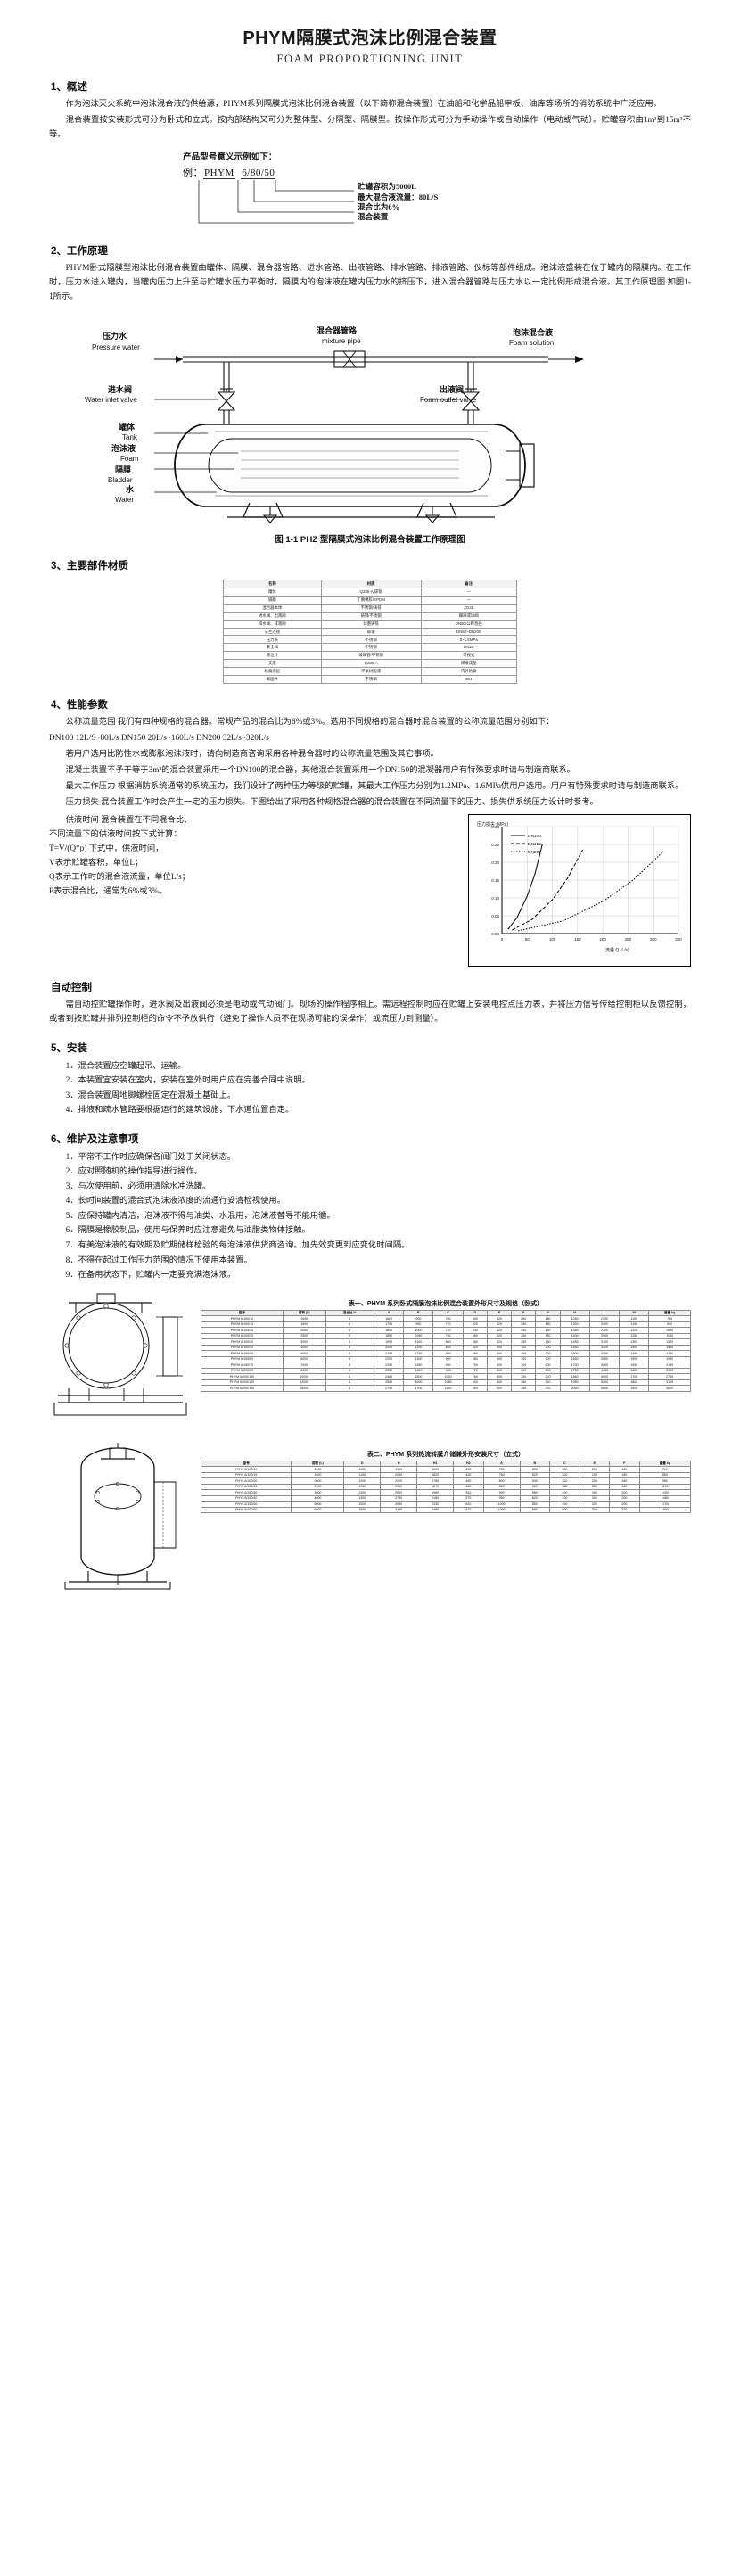 Image resolution: width=740 pixels, height=2576 pixels. Describe the element at coordinates (97, 863) in the screenshot. I see `supply-time-l4: V表示贮罐容积，单位L；` at that location.